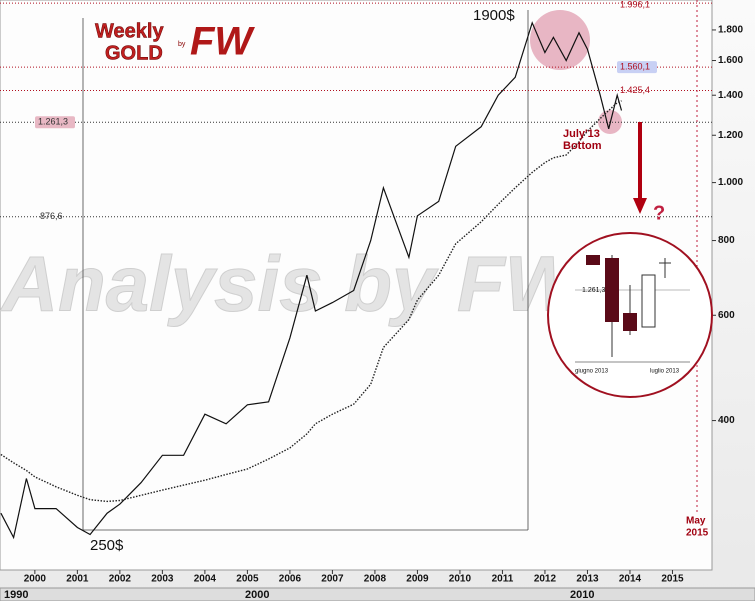  What do you see at coordinates (120, 579) in the screenshot?
I see `x-tick-label: 2002` at bounding box center [120, 579].